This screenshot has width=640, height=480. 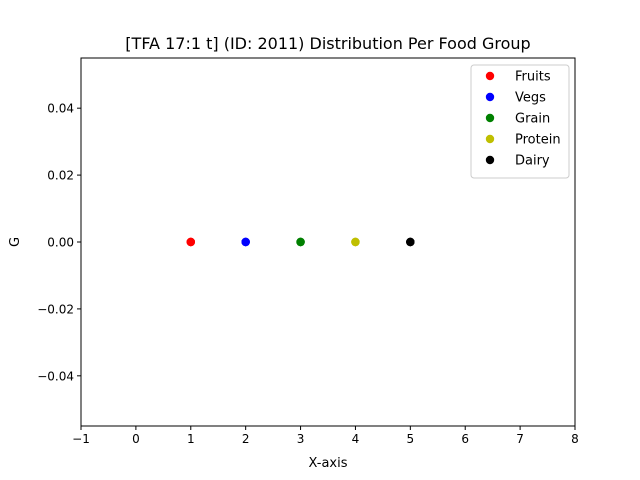 I want to click on legend: Fruits Vegs Grain Protein Dairy, so click(x=520, y=121).